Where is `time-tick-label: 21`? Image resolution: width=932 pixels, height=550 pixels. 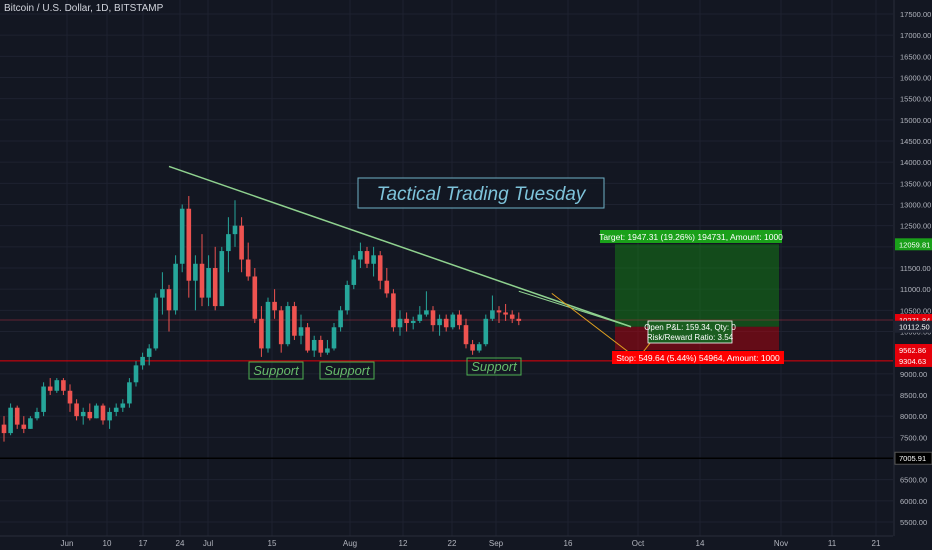
time-tick-label: 21 is located at coordinates (876, 543).